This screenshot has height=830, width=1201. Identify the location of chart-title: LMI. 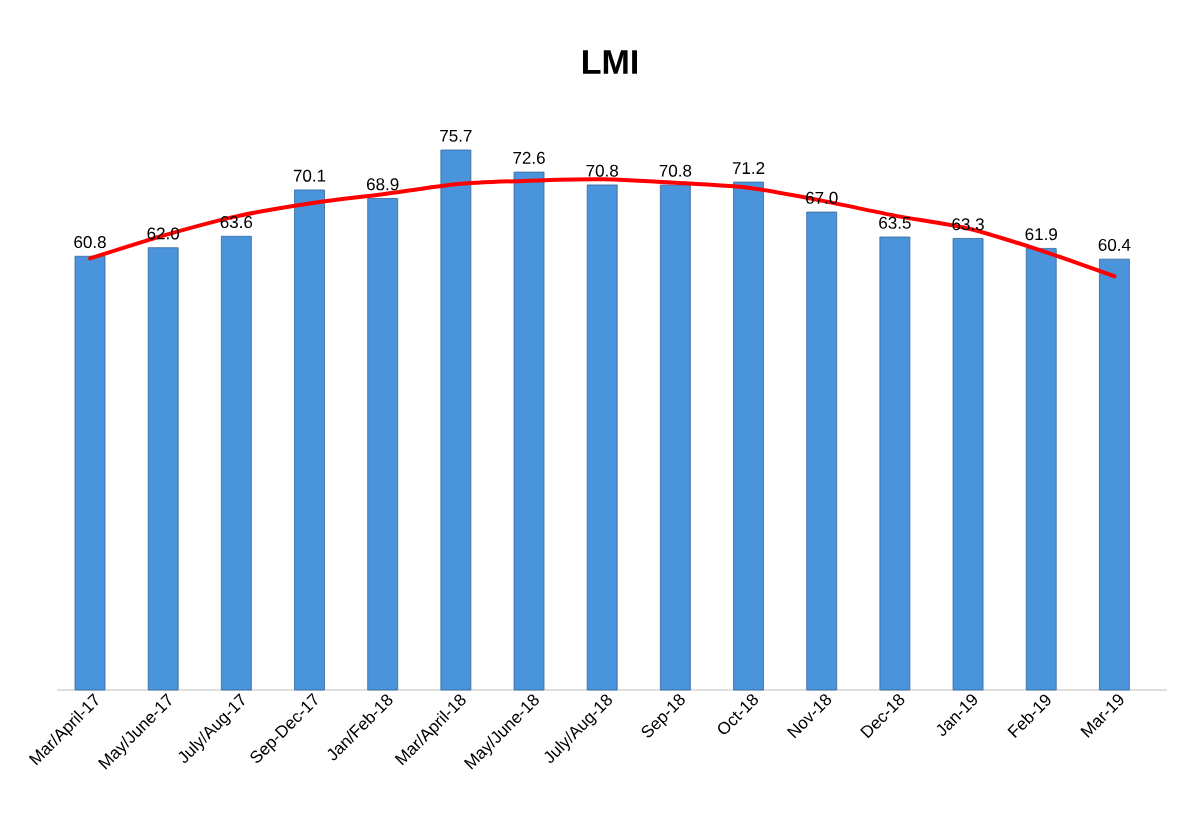
(610, 62).